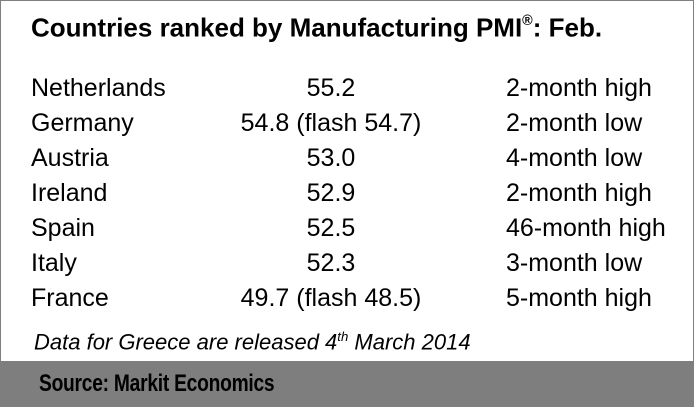  I want to click on pmi-value: 55.2, so click(331, 87).